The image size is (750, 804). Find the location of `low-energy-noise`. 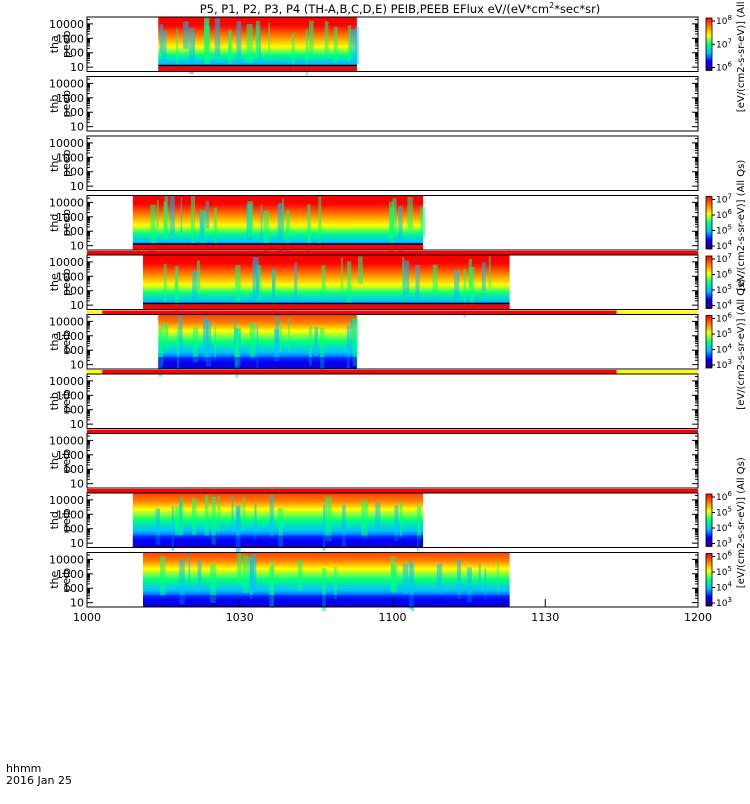

low-energy-noise is located at coordinates (326, 601).